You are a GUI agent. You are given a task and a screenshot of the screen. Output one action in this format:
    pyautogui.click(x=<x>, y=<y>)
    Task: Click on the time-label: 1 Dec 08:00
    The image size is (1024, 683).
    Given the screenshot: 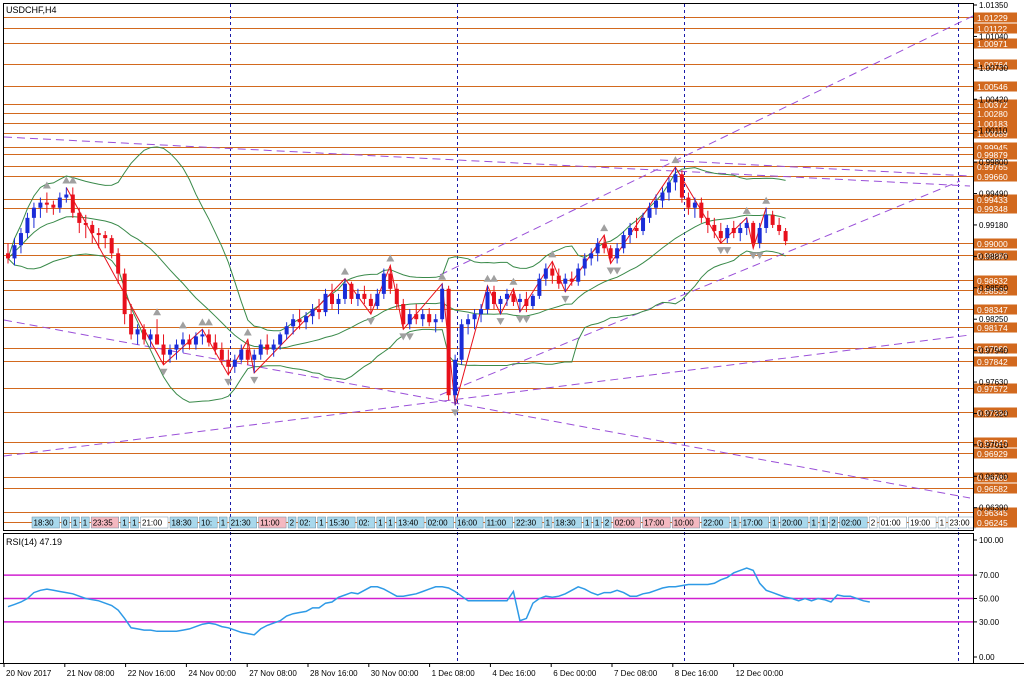 What is the action you would take?
    pyautogui.click(x=454, y=673)
    